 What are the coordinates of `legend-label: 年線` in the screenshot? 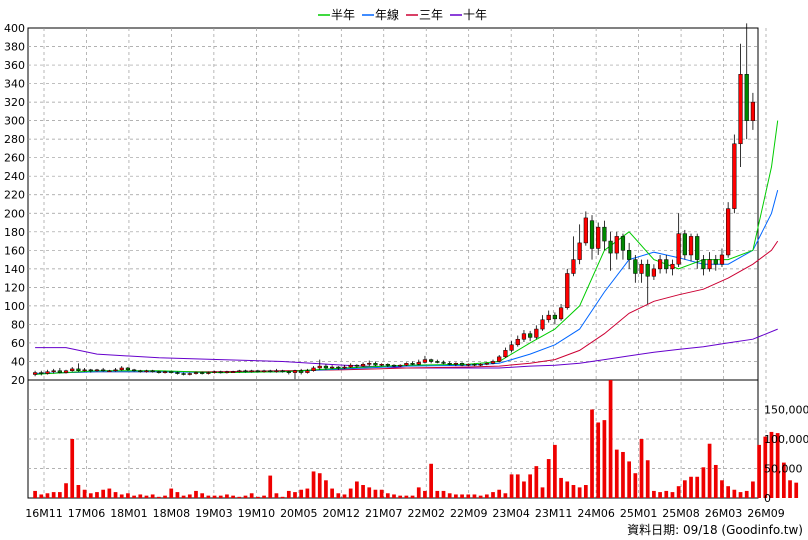 It's located at (387, 14).